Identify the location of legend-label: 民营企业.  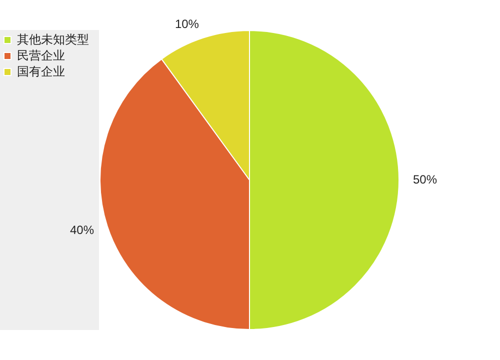
(41, 55).